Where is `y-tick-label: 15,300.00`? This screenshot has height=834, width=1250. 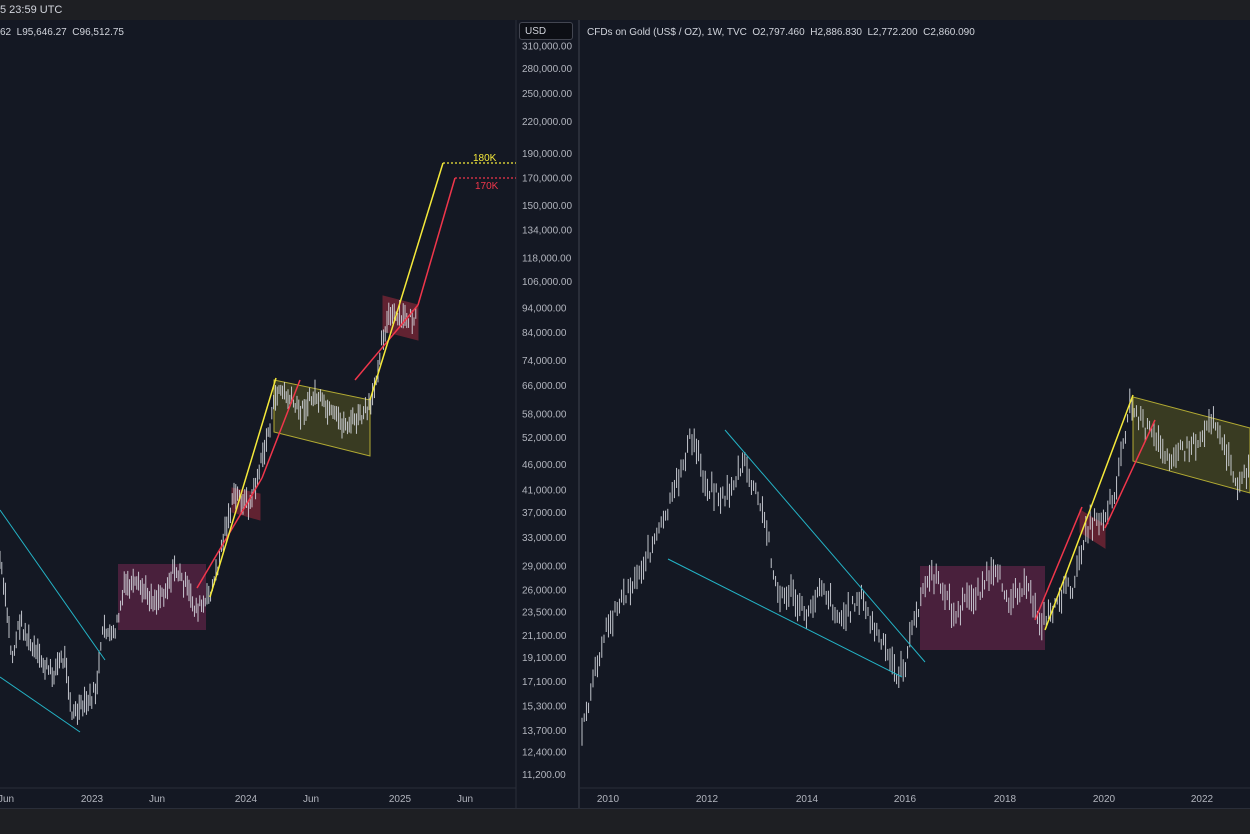 y-tick-label: 15,300.00 is located at coordinates (544, 707).